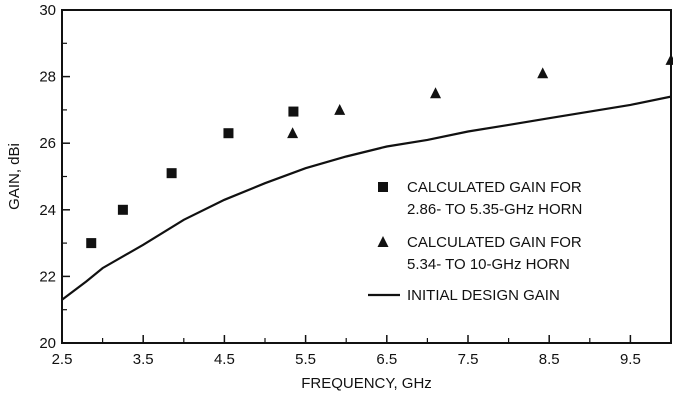  I want to click on x-tick-label: 7.5, so click(468, 359).